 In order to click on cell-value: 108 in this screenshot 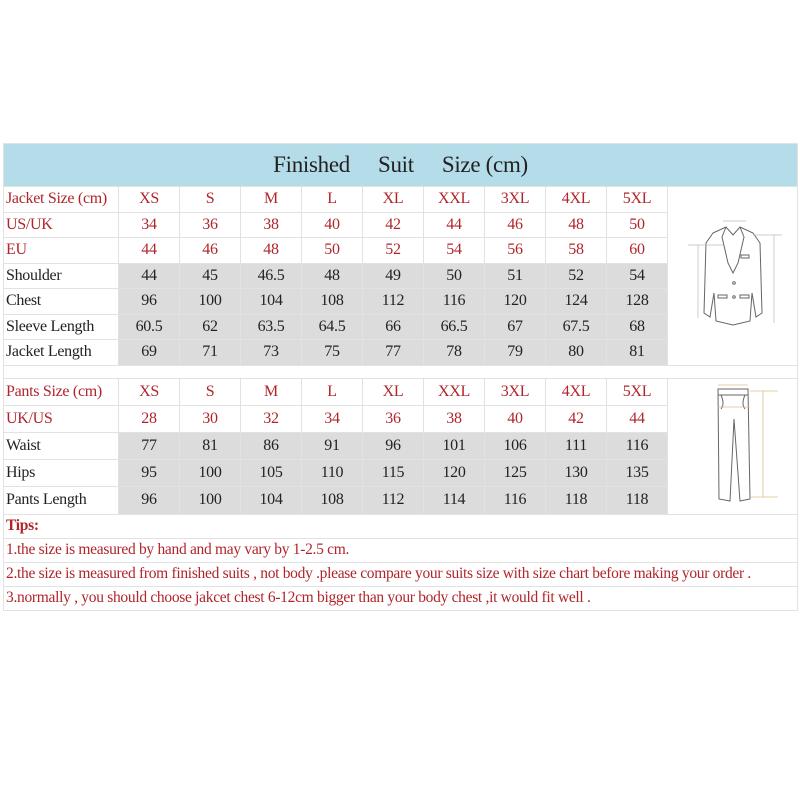, I will do `click(332, 301)`.